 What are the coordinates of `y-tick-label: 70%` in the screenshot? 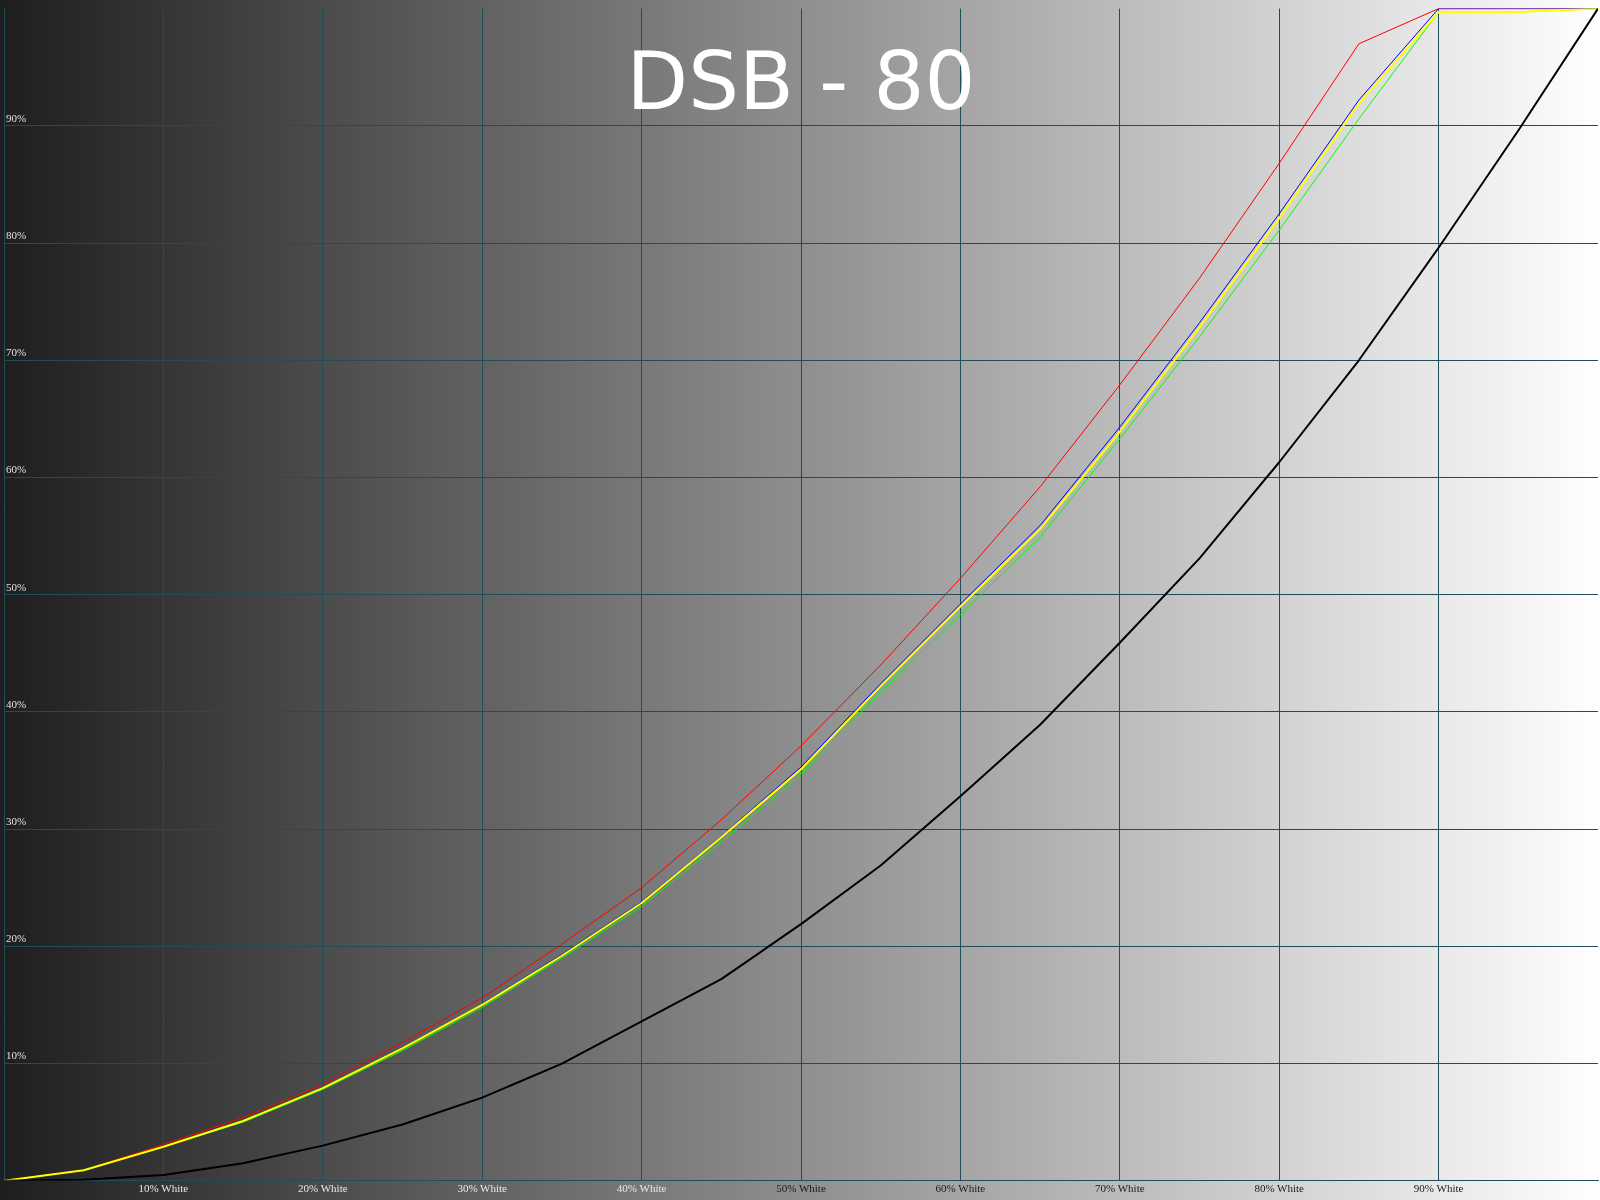 It's located at (16, 352).